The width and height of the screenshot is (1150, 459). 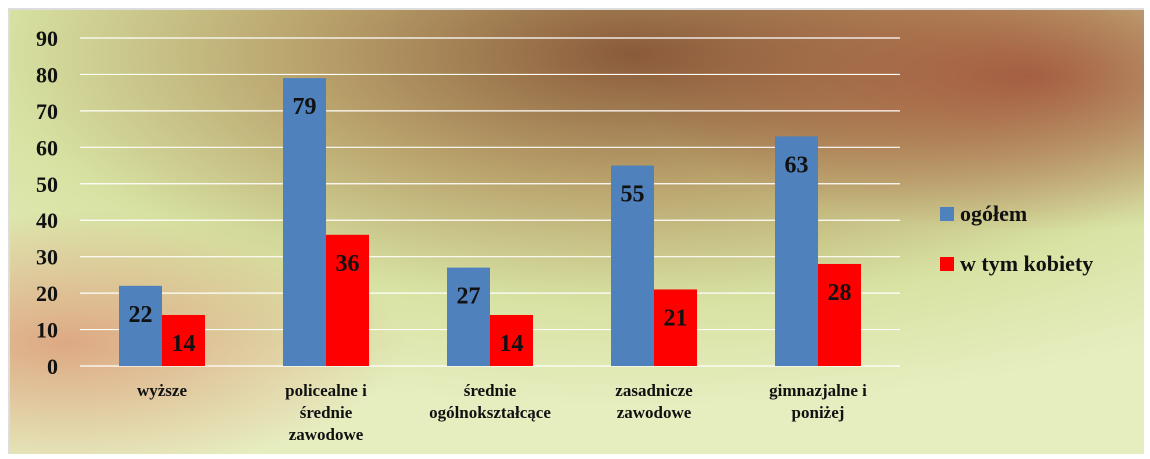 I want to click on data-label: 36, so click(x=348, y=264).